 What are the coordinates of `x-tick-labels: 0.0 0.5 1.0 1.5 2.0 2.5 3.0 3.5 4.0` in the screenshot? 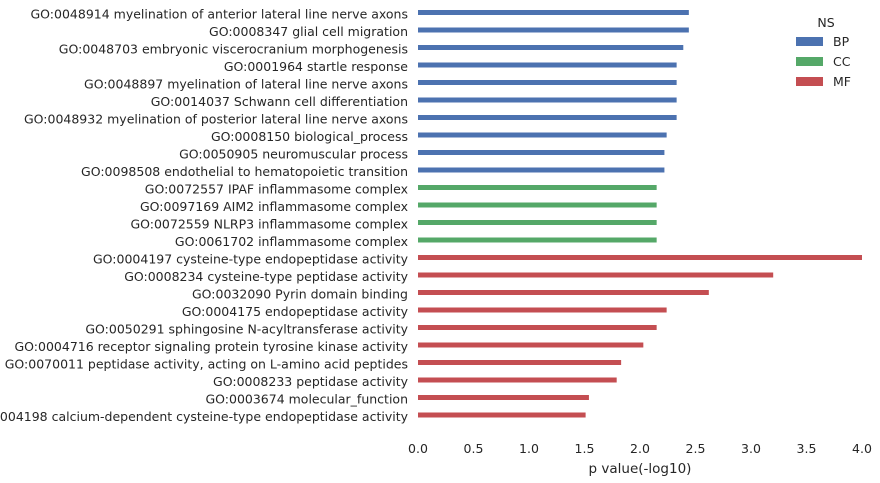 It's located at (640, 448).